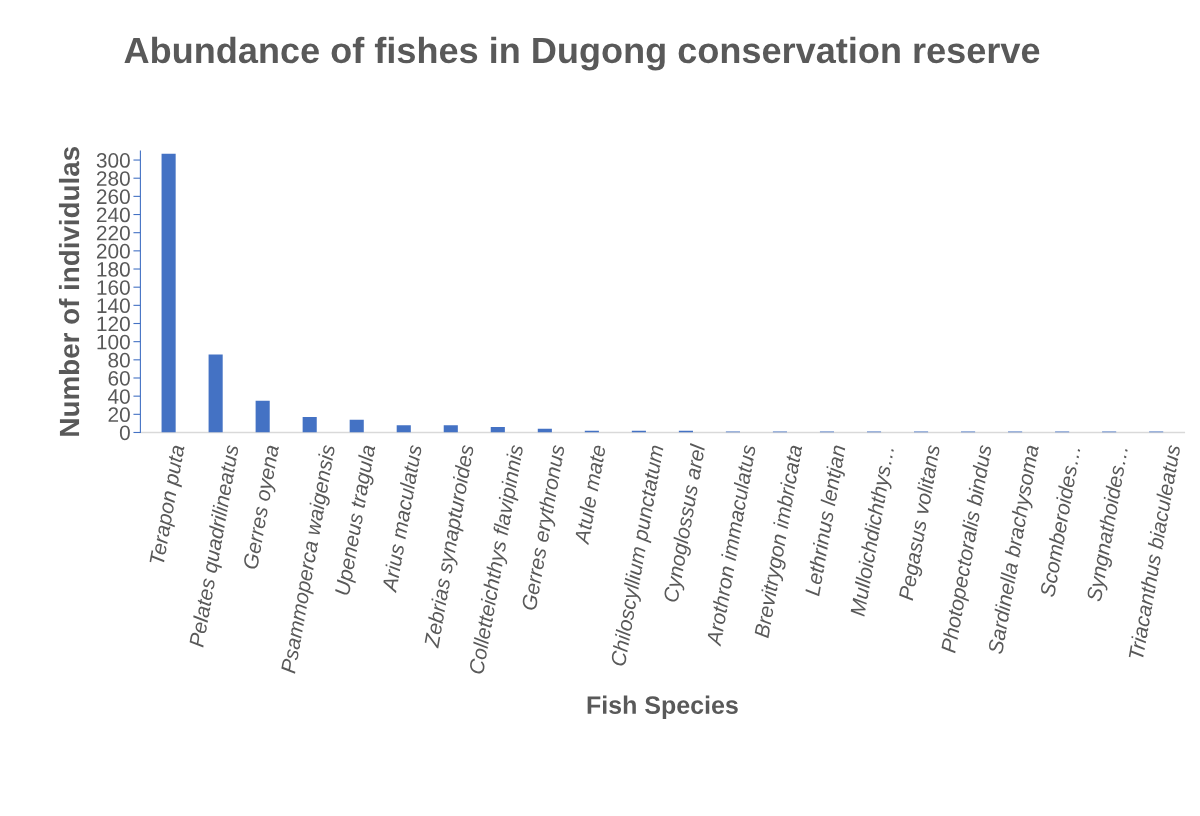 Image resolution: width=1200 pixels, height=816 pixels. I want to click on x-tick-label: Cynoglossus arel, so click(684, 523).